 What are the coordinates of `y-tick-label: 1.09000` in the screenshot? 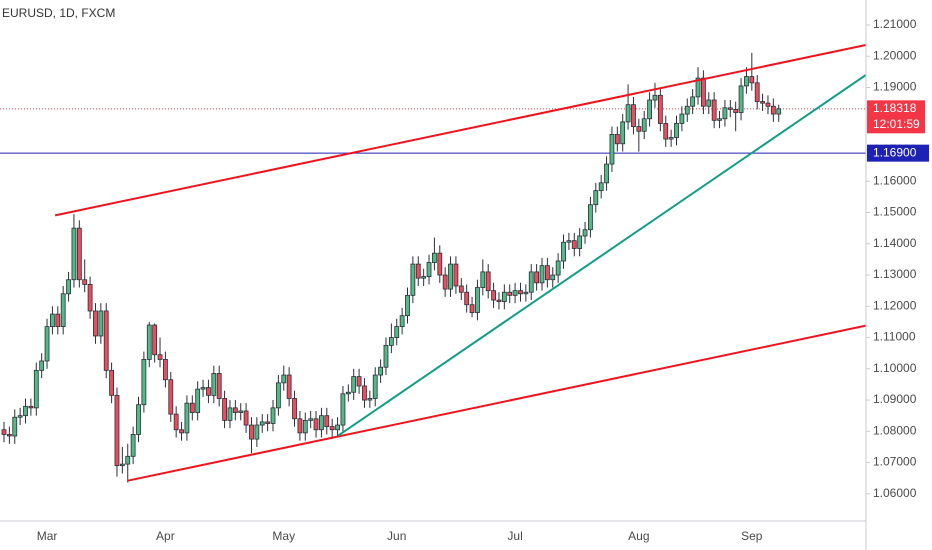 It's located at (895, 399).